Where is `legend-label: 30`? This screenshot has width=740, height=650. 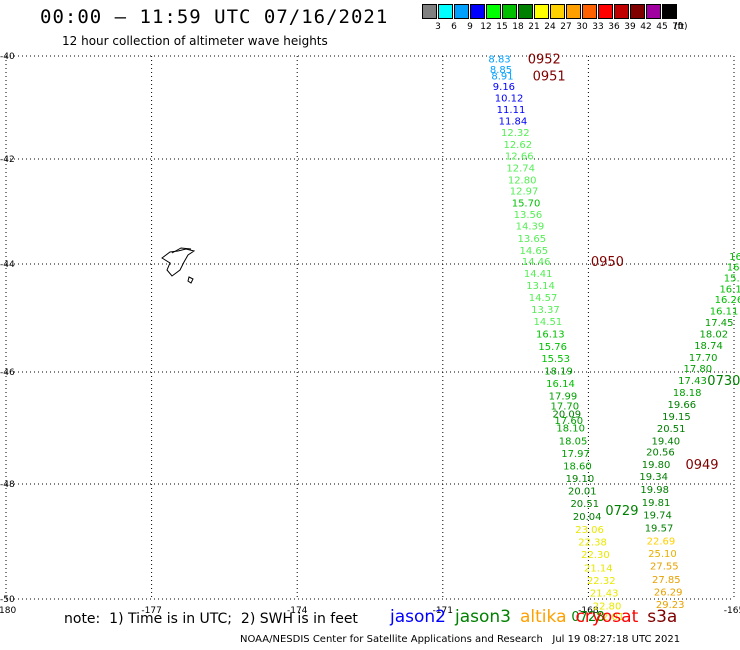 legend-label: 30 is located at coordinates (582, 27).